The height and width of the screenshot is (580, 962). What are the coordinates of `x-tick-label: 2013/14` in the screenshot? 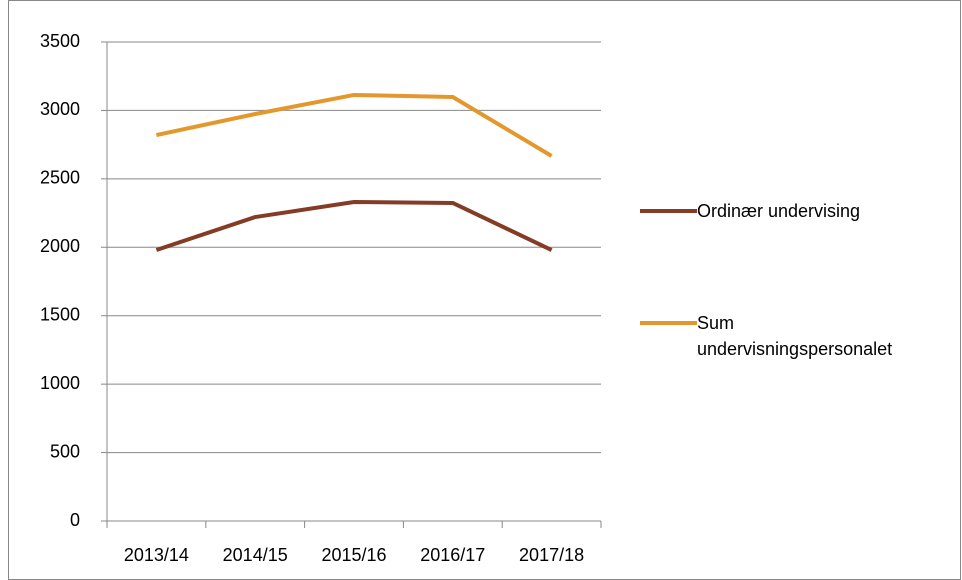 It's located at (156, 555).